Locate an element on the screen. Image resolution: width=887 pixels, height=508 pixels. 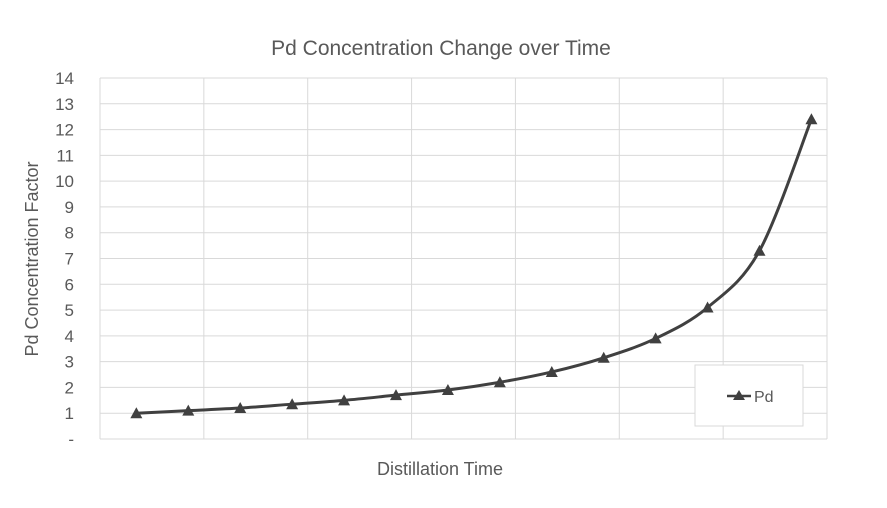
y-tick-label: 4 is located at coordinates (69, 336).